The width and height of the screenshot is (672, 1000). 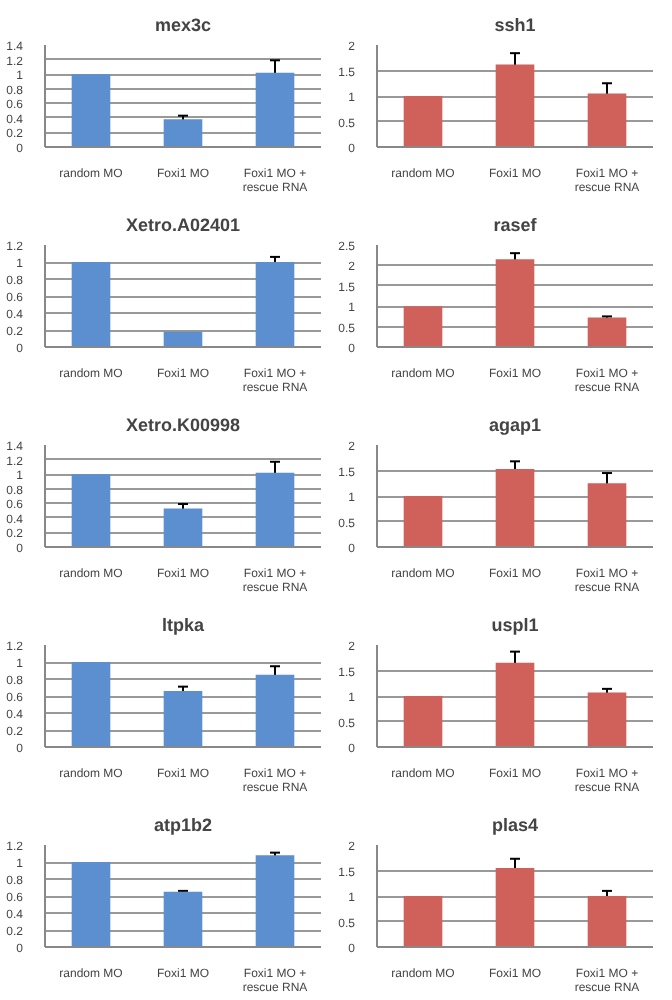 I want to click on chart-title: ssh1, so click(x=515, y=25).